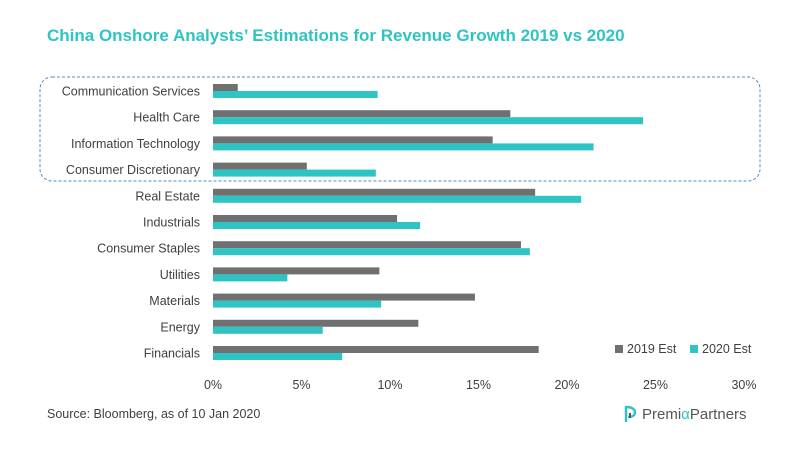  I want to click on category-label: Financials, so click(172, 354).